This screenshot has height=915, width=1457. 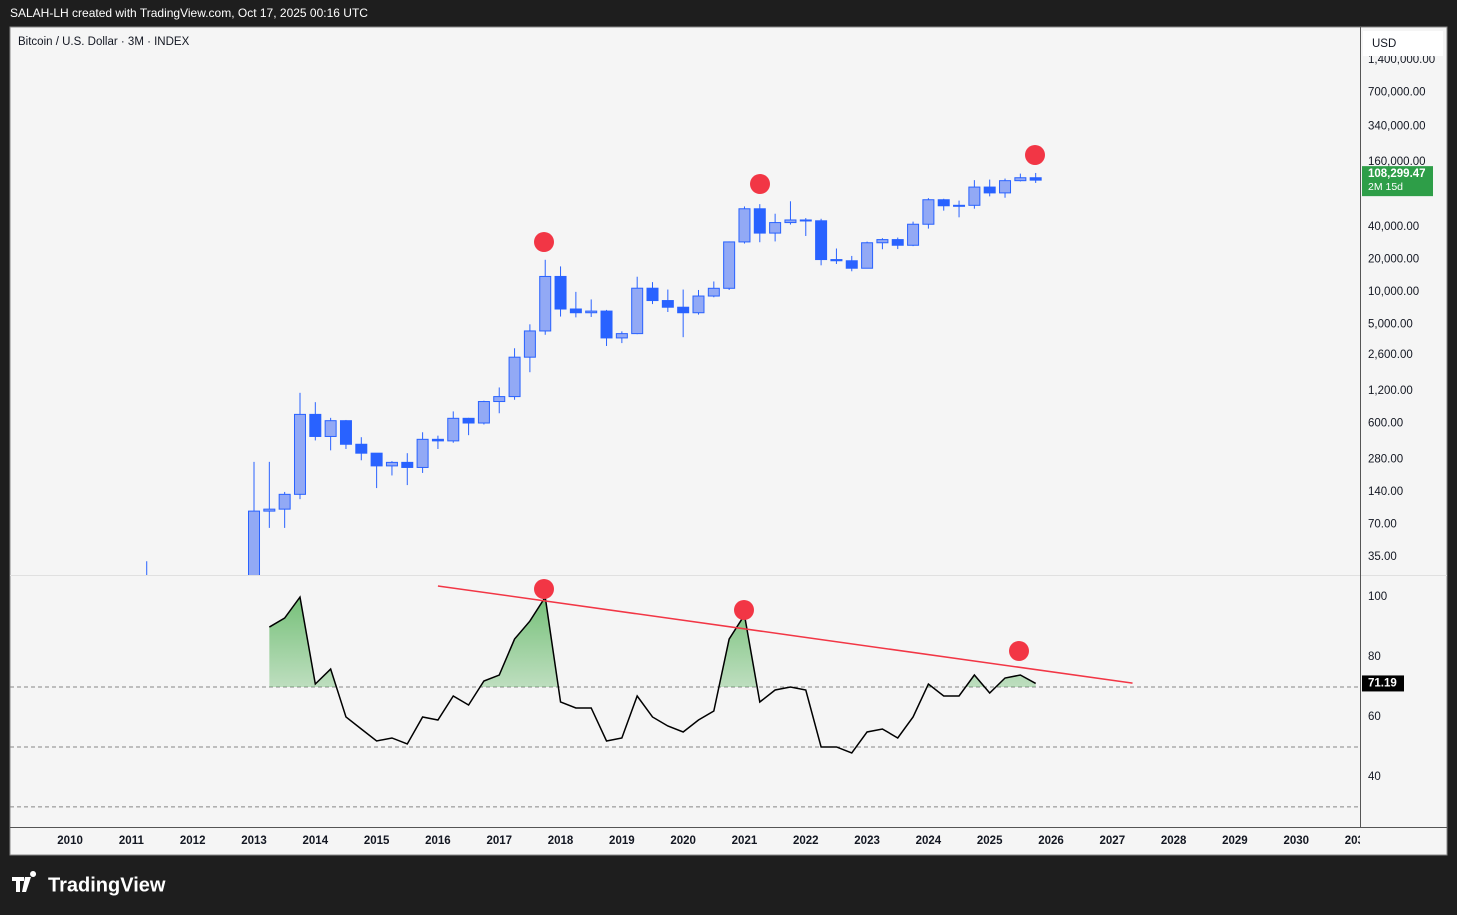 What do you see at coordinates (1374, 777) in the screenshot?
I see `y-tick-label: 40` at bounding box center [1374, 777].